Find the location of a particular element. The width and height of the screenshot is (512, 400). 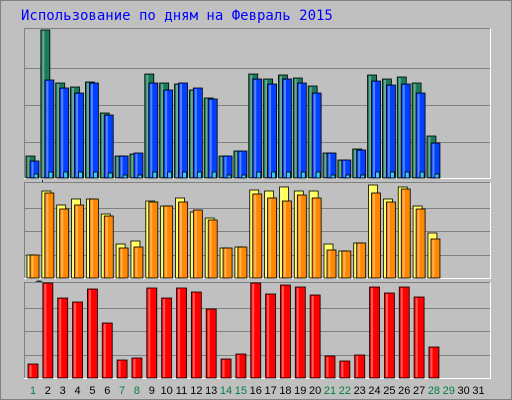

day-label-5: 5 is located at coordinates (92, 391).